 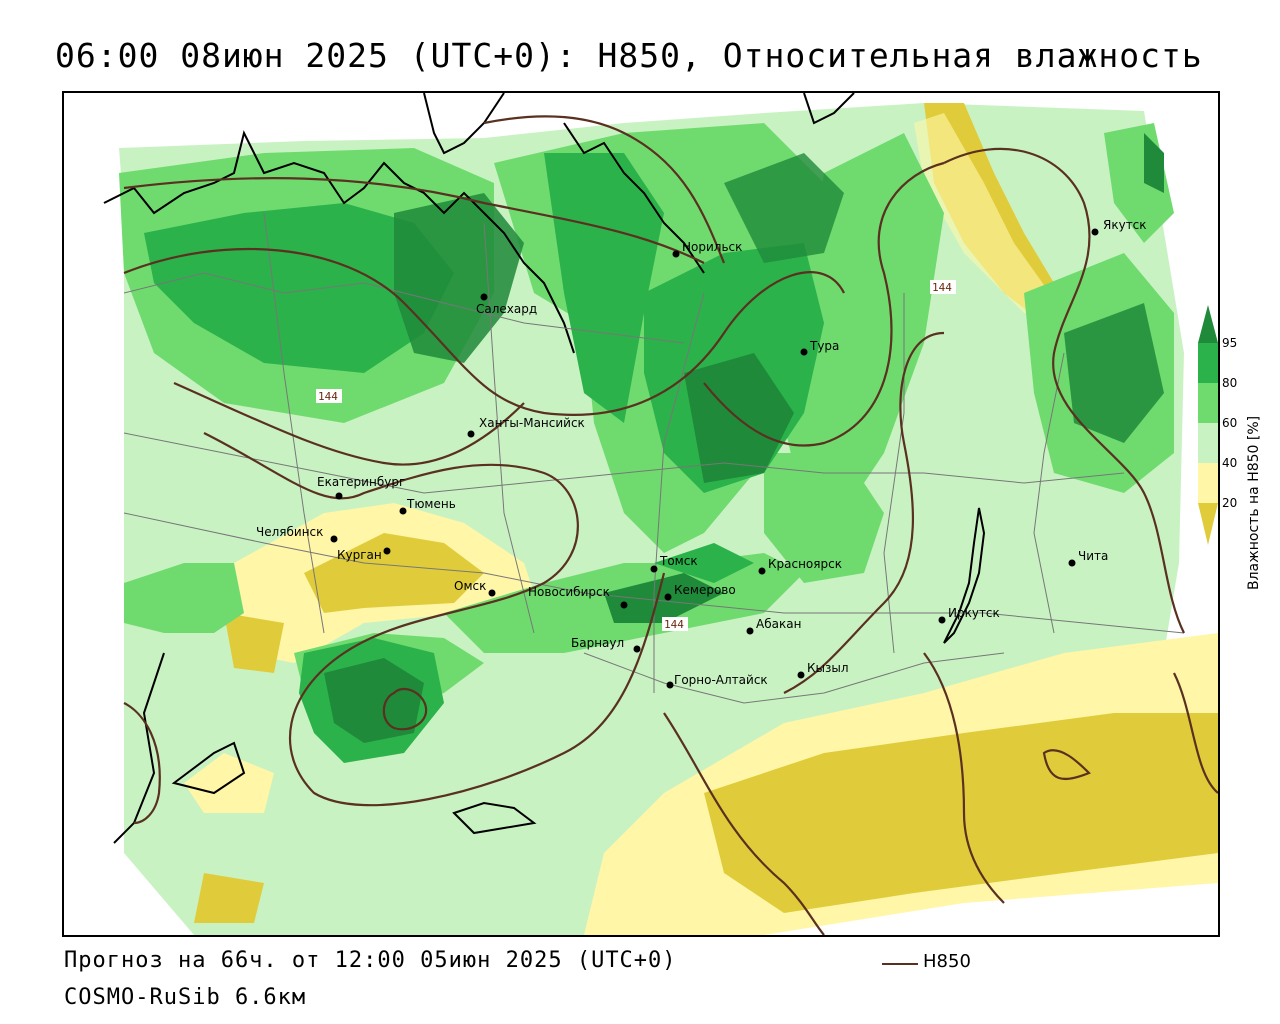 I want to click on legend-above95-swatch, so click(x=1208, y=324).